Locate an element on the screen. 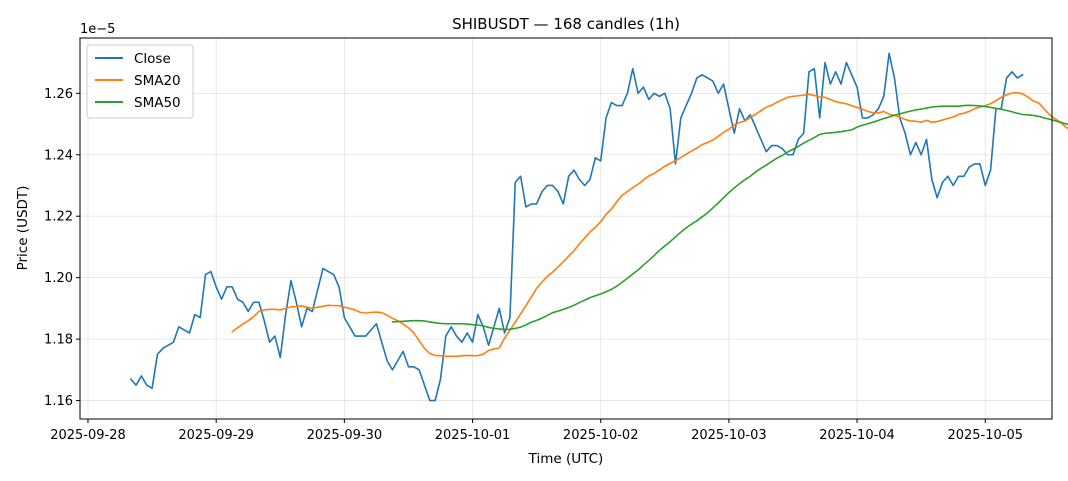  x-tick-label: 2025-09-30 is located at coordinates (345, 435).